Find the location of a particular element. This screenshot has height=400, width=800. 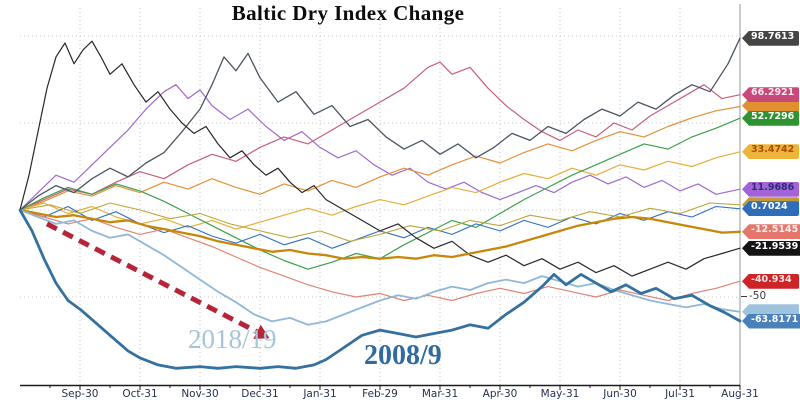

x-tick-label: Dec-31 is located at coordinates (260, 394).